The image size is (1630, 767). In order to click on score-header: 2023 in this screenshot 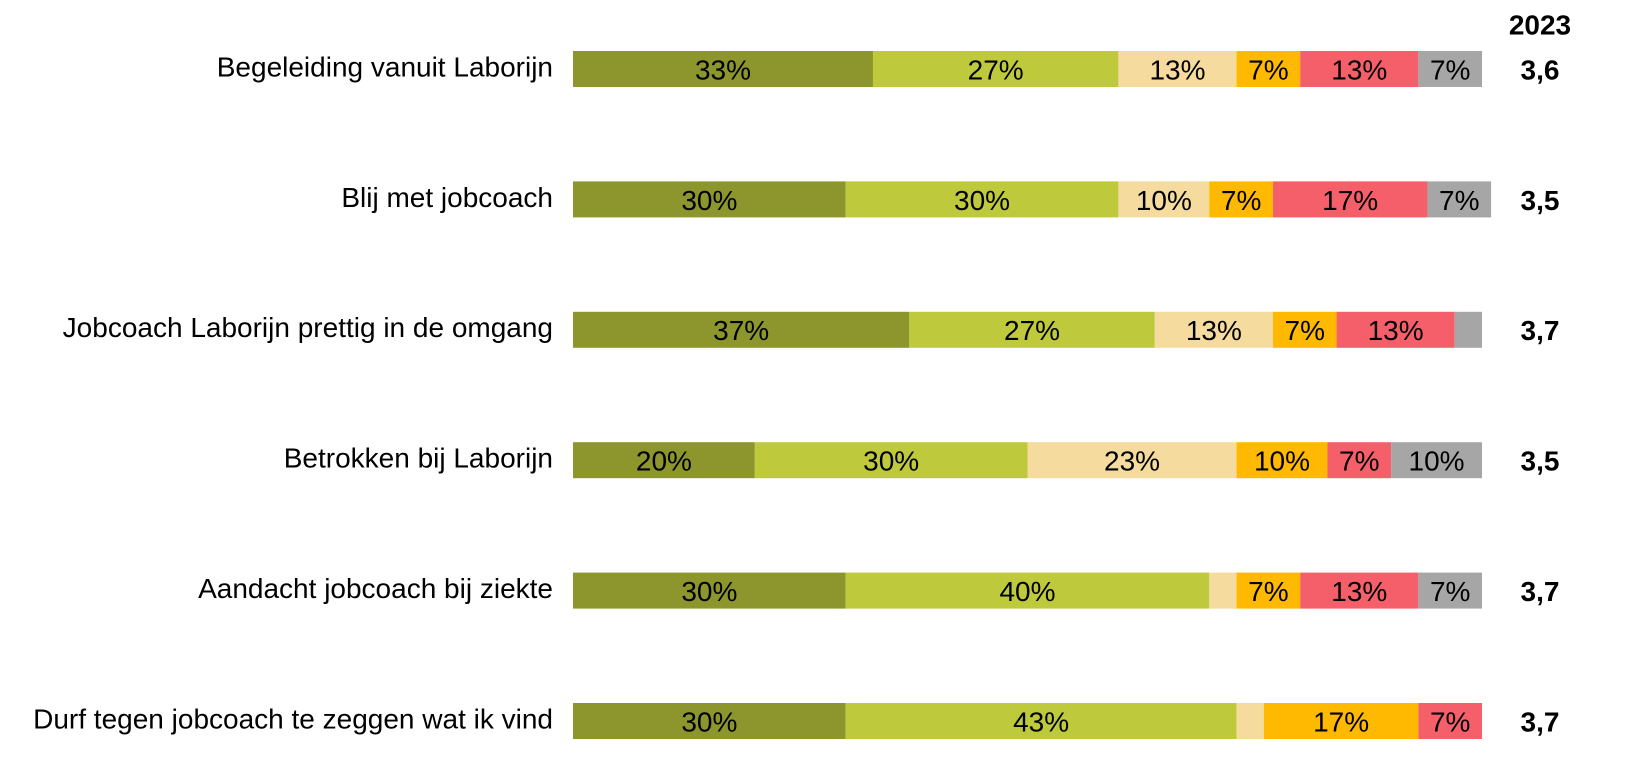, I will do `click(1540, 24)`.